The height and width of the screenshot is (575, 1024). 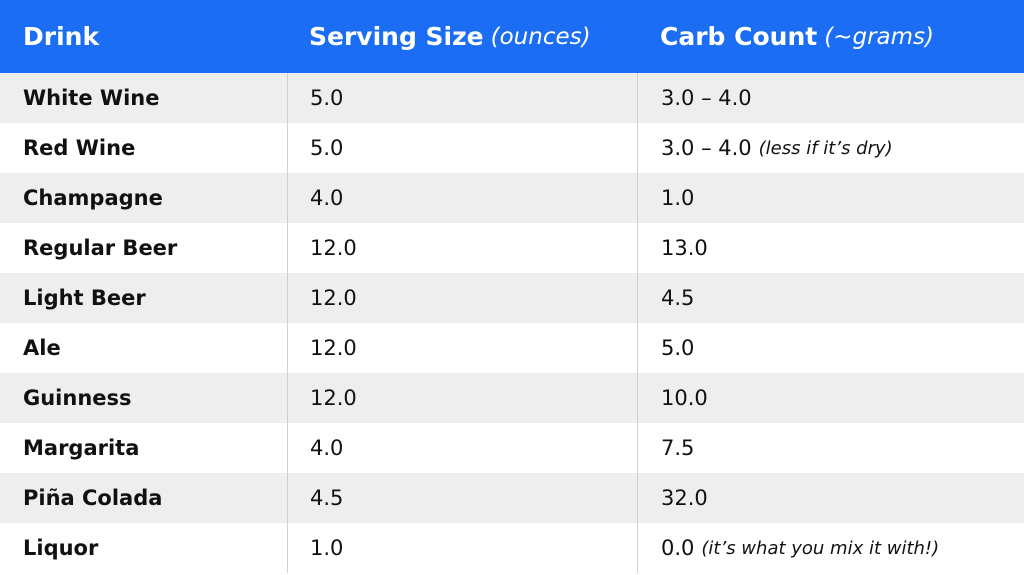 What do you see at coordinates (143, 548) in the screenshot?
I see `drink-cell: Liquor` at bounding box center [143, 548].